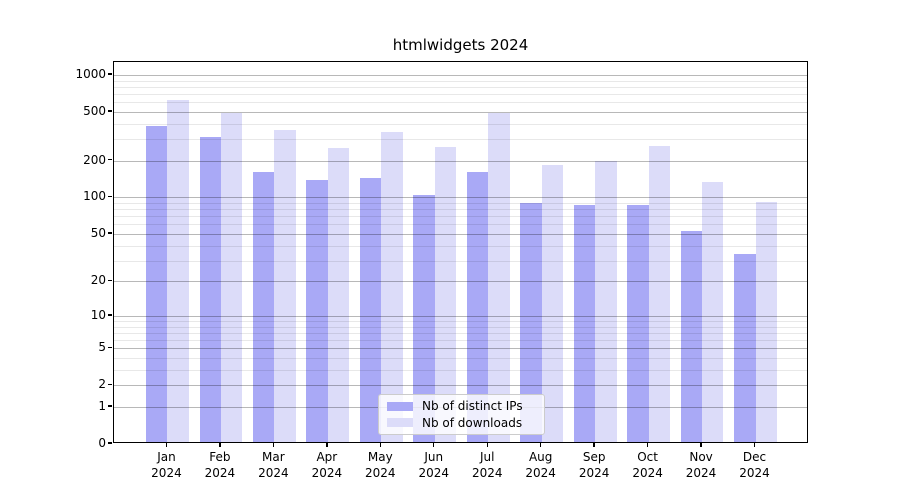  I want to click on y-tick-label-500: 500, so click(94, 110).